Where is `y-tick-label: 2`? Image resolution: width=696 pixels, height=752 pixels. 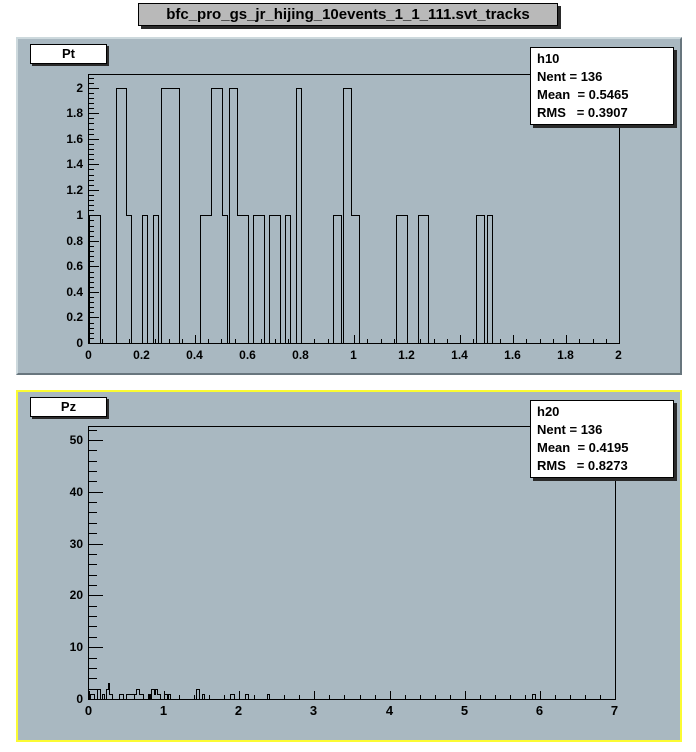
y-tick-label: 2 is located at coordinates (79, 87).